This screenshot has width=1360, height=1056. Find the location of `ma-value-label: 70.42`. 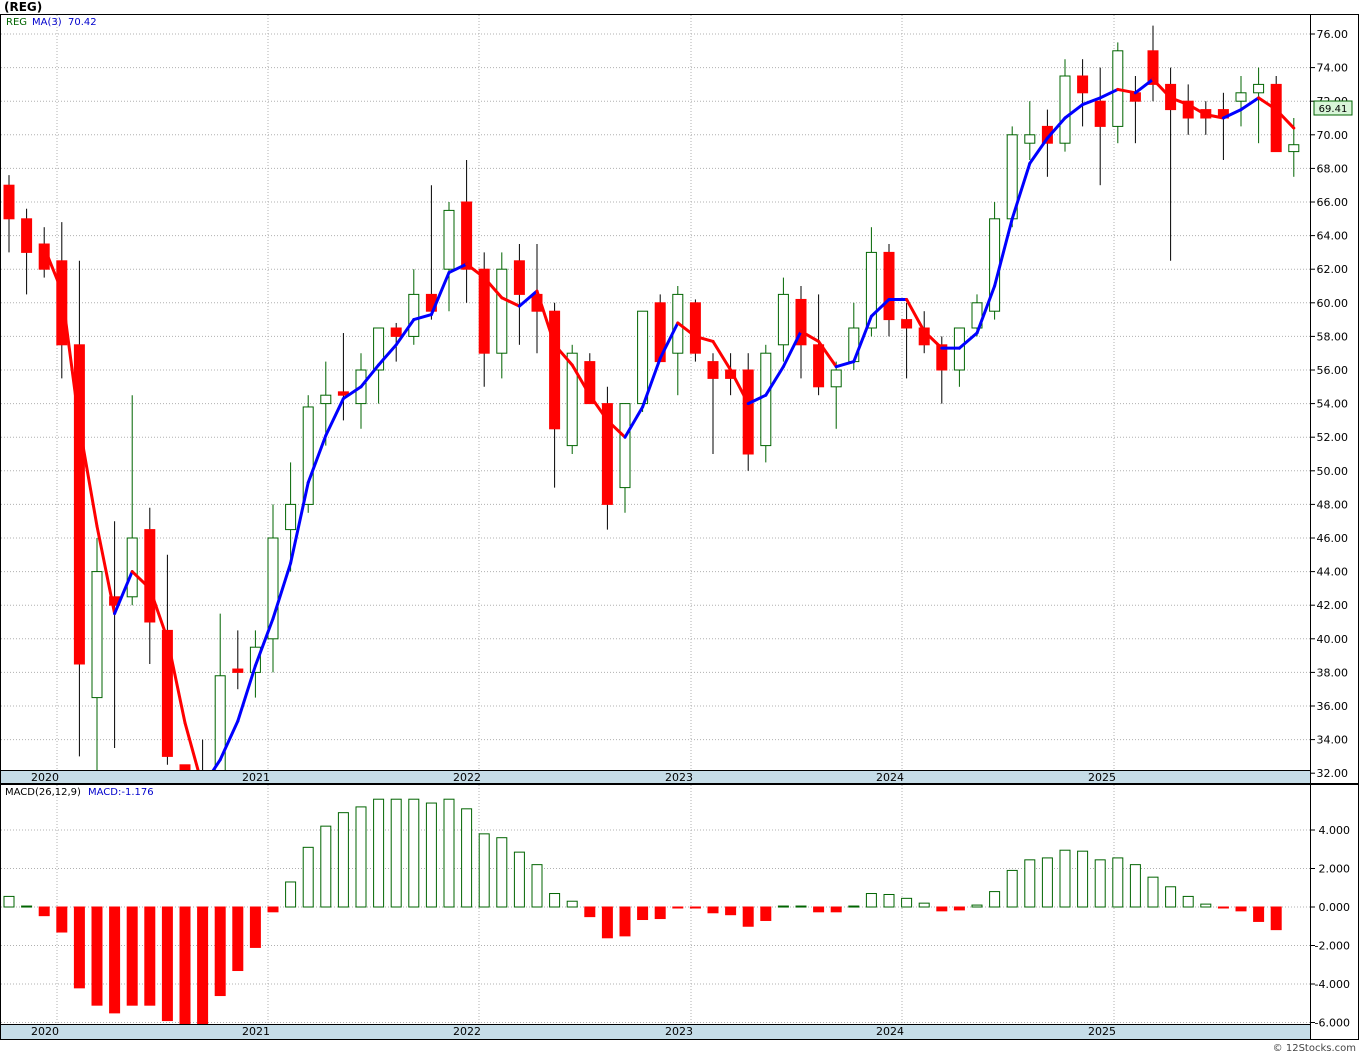

ma-value-label: 70.42 is located at coordinates (82, 22).